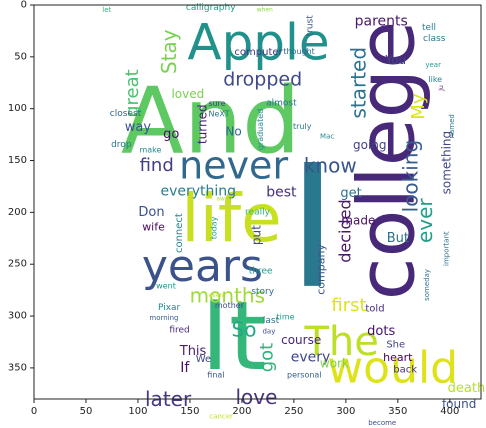 This screenshot has width=486, height=428. I want to click on word-next: NeXT, so click(218, 113).